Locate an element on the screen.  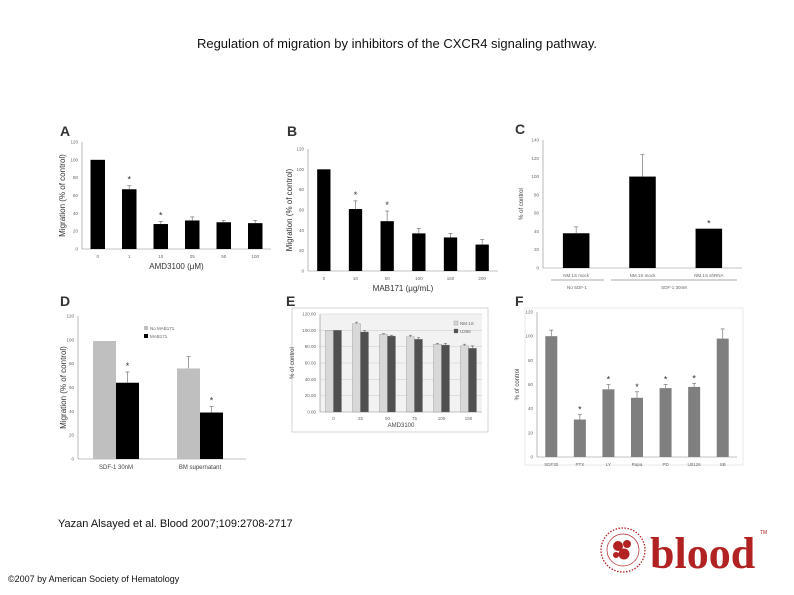
x-axis-label: AMD3100 is located at coordinates (401, 426).